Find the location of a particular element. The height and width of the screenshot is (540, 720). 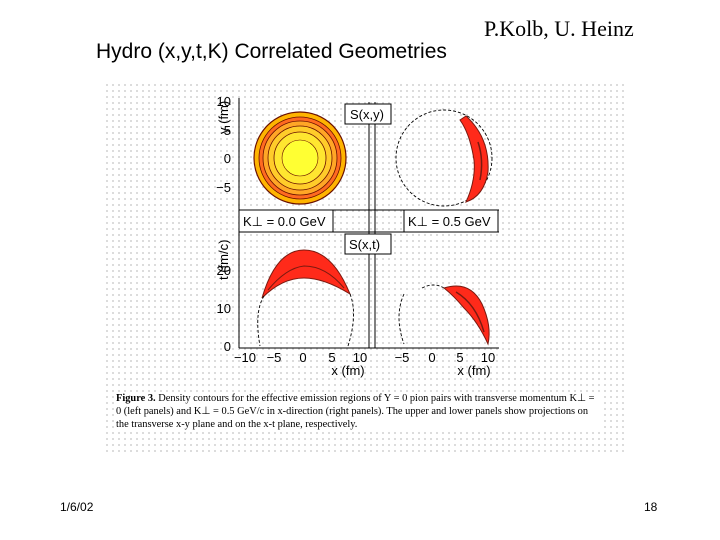

x-tick: −10 is located at coordinates (245, 357).